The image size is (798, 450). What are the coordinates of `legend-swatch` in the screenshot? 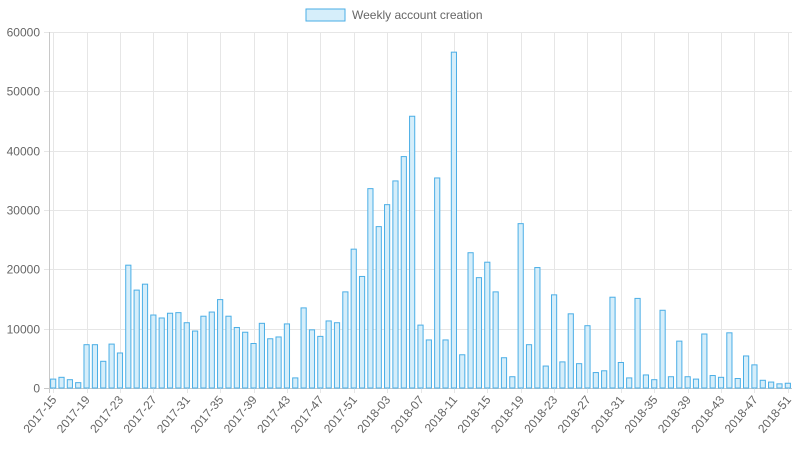 It's located at (325, 15).